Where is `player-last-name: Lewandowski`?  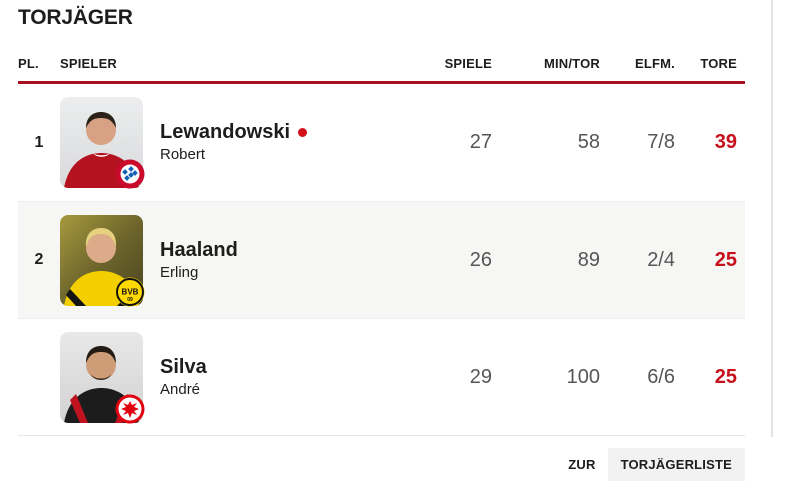
player-last-name: Lewandowski is located at coordinates (225, 132).